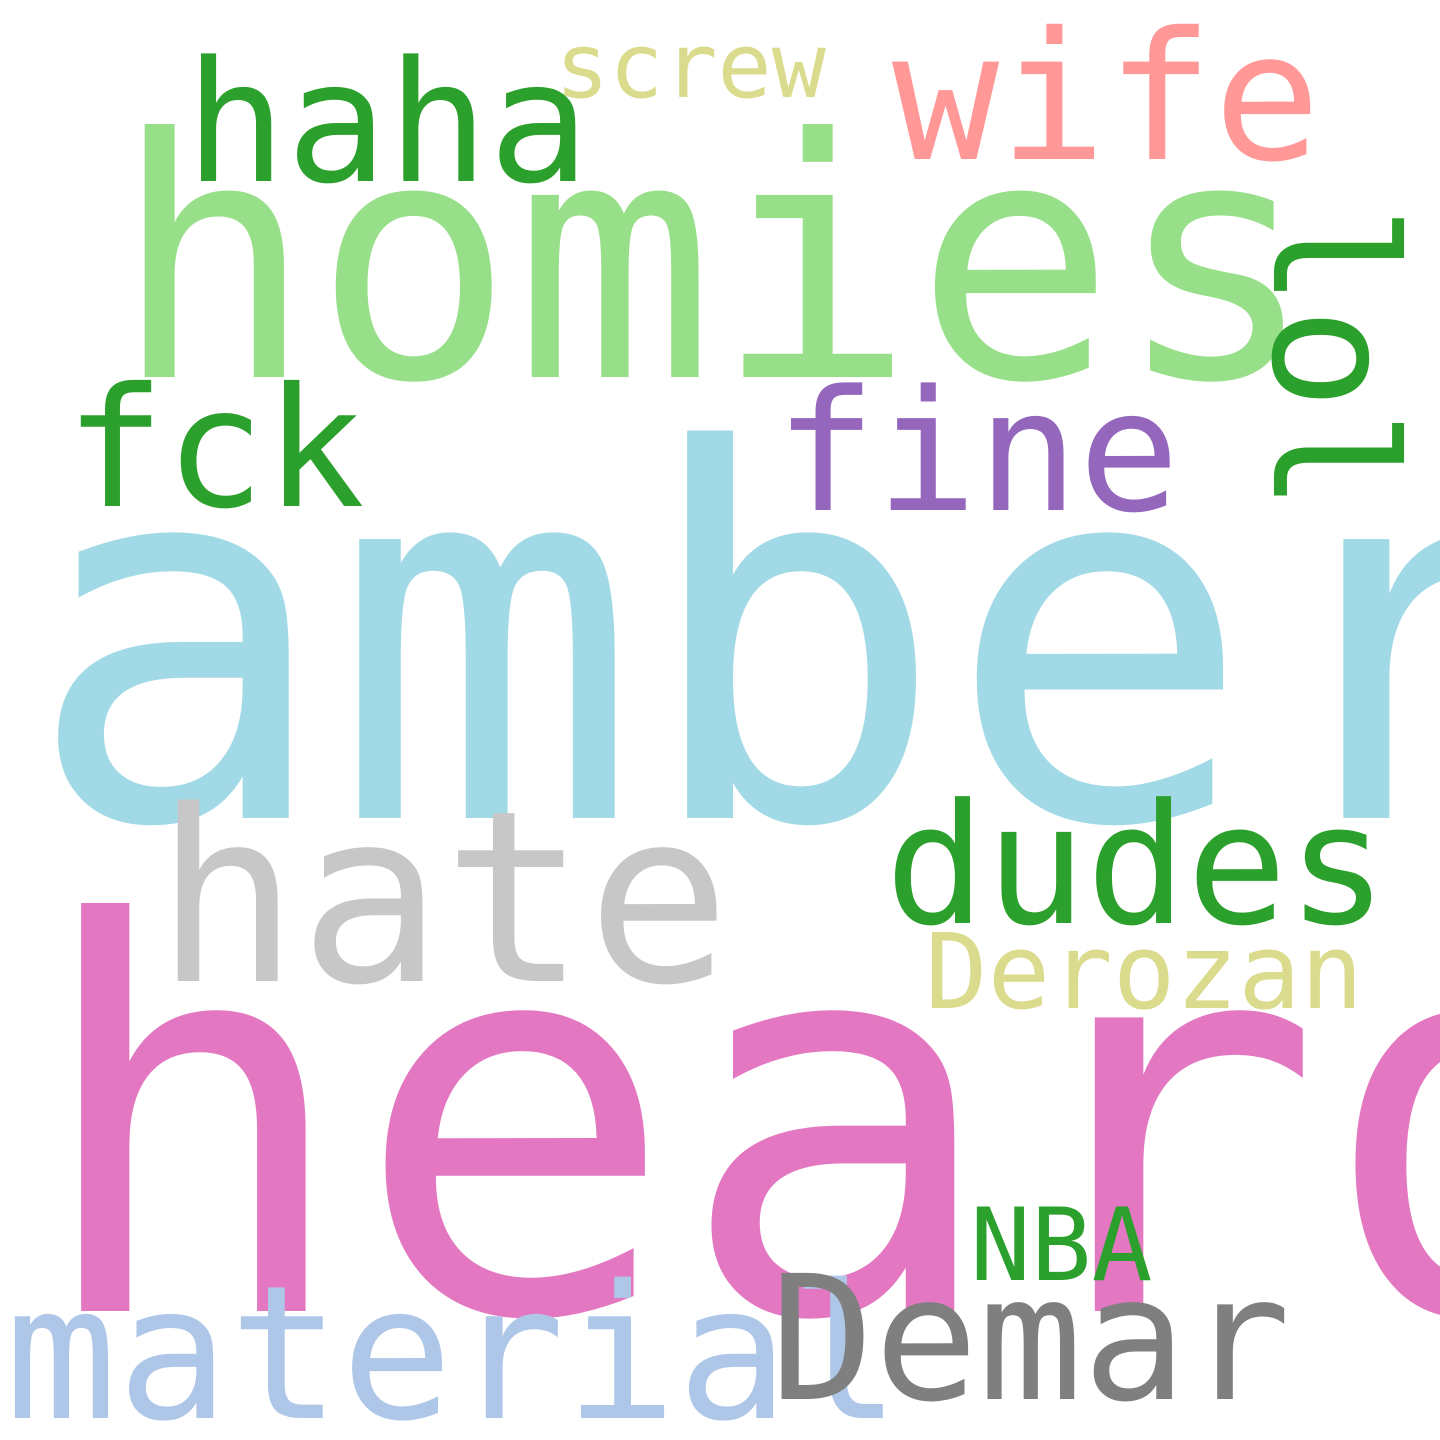 The height and width of the screenshot is (1440, 1440). What do you see at coordinates (1030, 1339) in the screenshot?
I see `word-demar: Demar` at bounding box center [1030, 1339].